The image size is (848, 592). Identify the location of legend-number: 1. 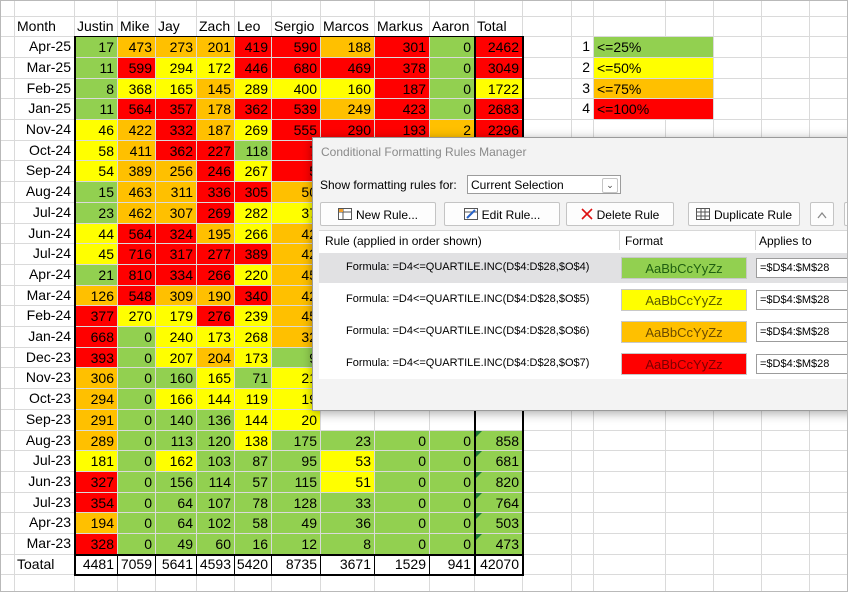
(586, 46).